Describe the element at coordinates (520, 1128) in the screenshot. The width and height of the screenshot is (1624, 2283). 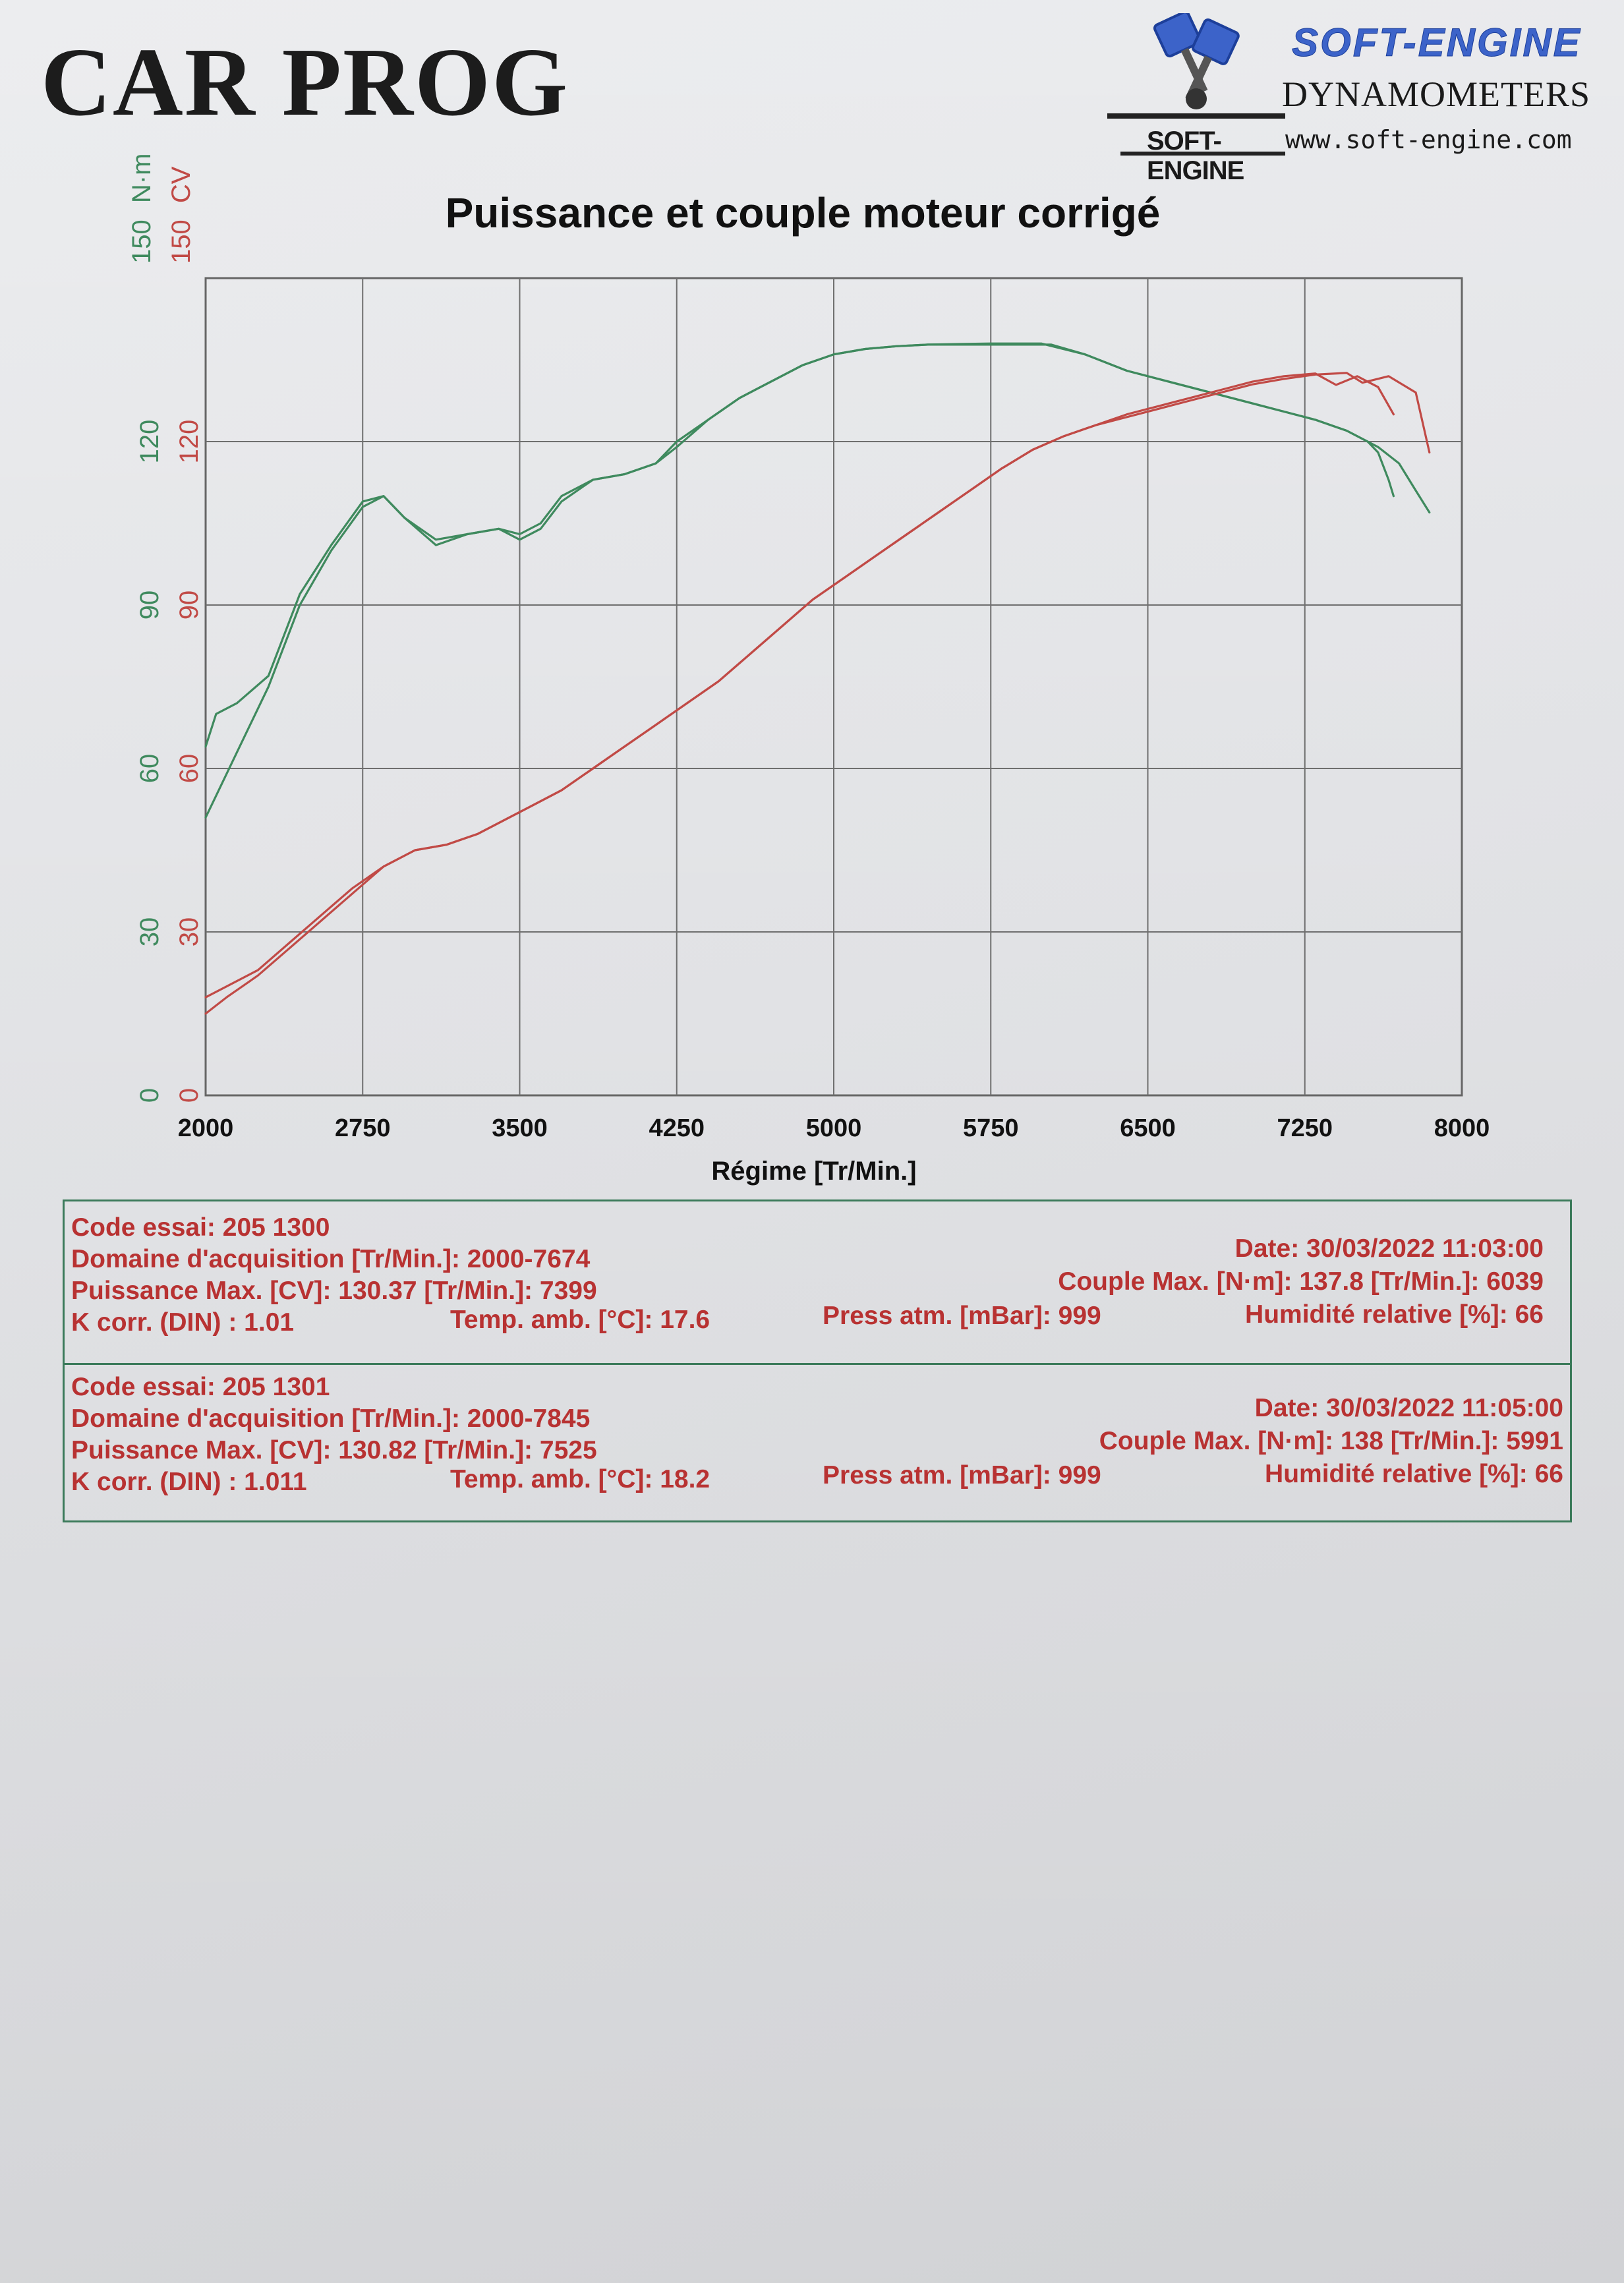
I see `x-tick-label: 3500` at that location.